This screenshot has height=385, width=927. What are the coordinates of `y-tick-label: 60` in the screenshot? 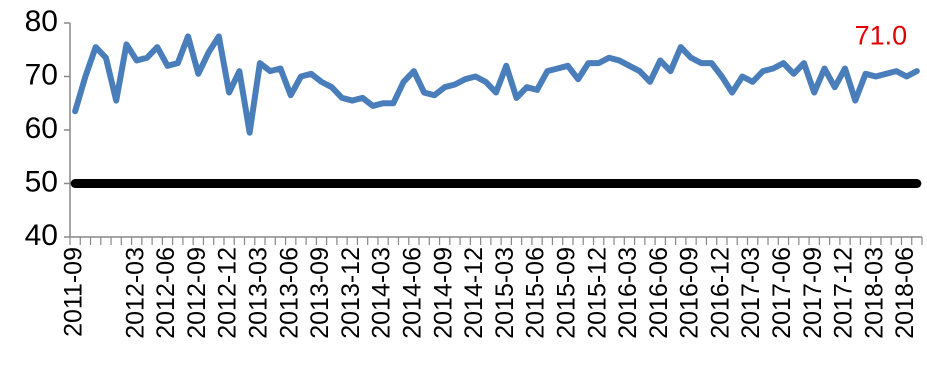 It's located at (41, 128).